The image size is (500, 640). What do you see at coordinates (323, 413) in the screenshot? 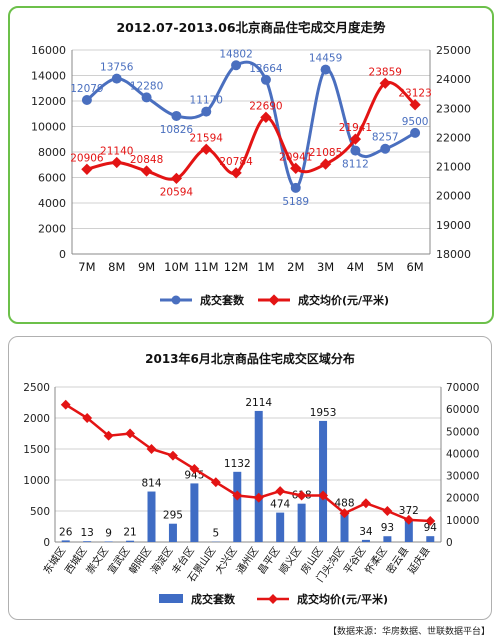
I see `bar-data-label: 1953` at bounding box center [323, 413].